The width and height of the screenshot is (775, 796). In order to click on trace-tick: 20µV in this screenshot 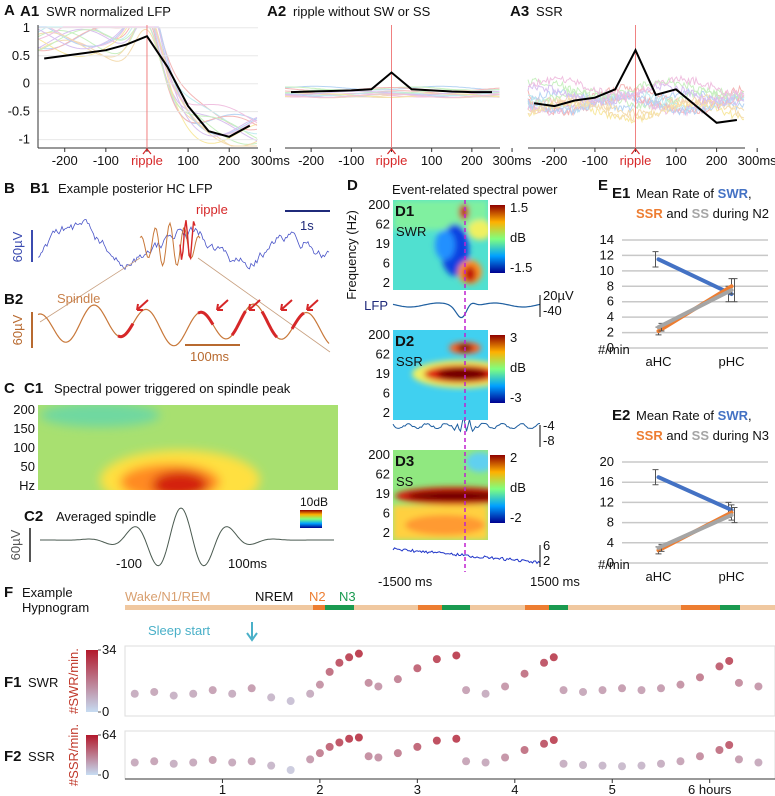, I will do `click(558, 295)`.